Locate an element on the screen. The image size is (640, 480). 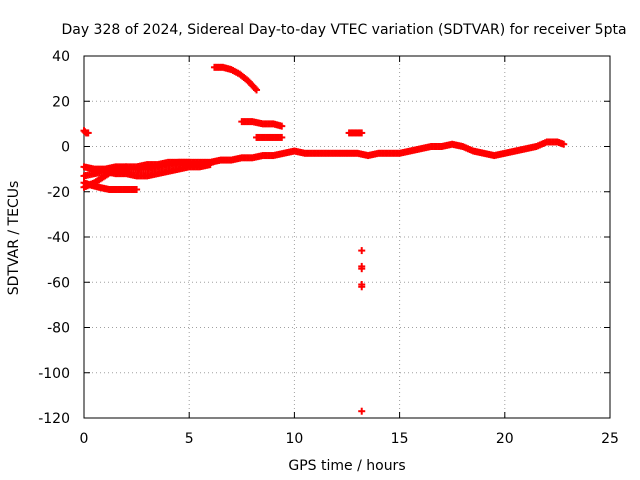
y-tick-label: -20 is located at coordinates (58, 193).